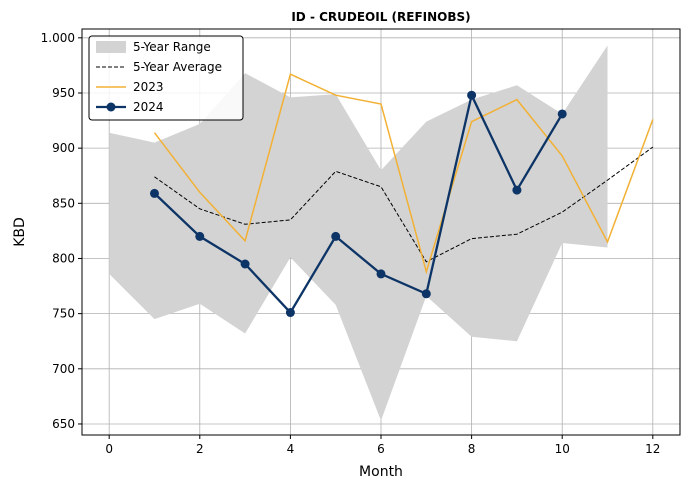 The image size is (690, 490). Describe the element at coordinates (291, 449) in the screenshot. I see `x-tick-label-4: 4` at that location.